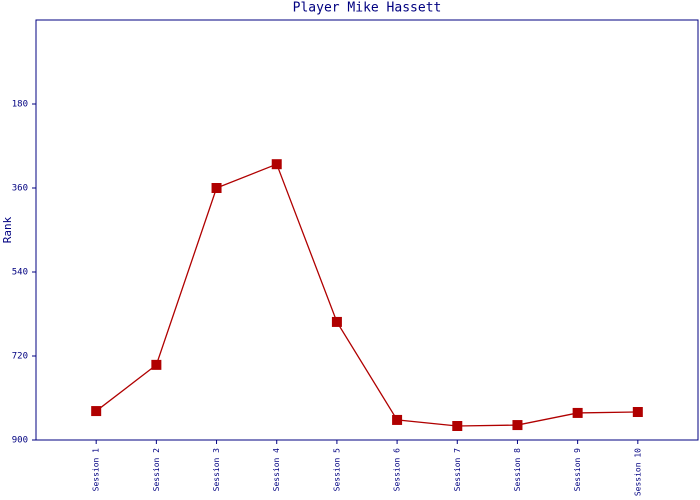 The image size is (700, 500). What do you see at coordinates (276, 470) in the screenshot?
I see `x-tick-label: Session 4` at bounding box center [276, 470].